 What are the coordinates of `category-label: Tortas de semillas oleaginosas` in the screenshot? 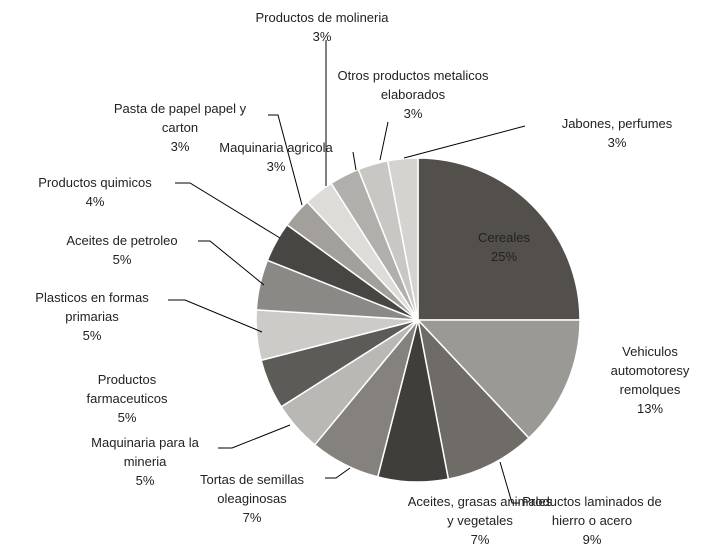 It's located at (252, 489).